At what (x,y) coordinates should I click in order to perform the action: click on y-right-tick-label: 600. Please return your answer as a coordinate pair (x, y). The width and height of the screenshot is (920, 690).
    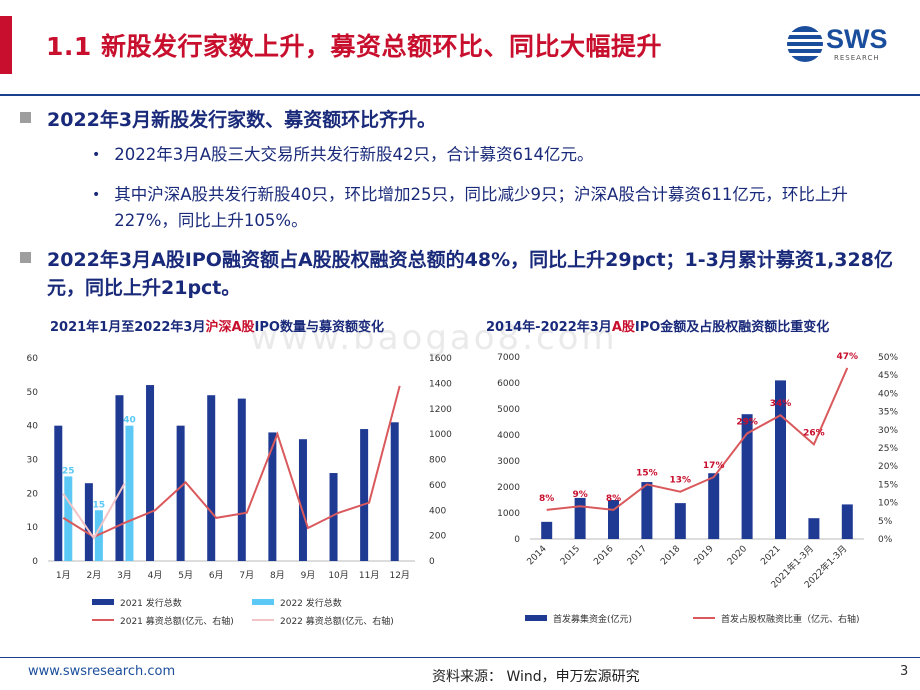
    Looking at the image, I should click on (437, 486).